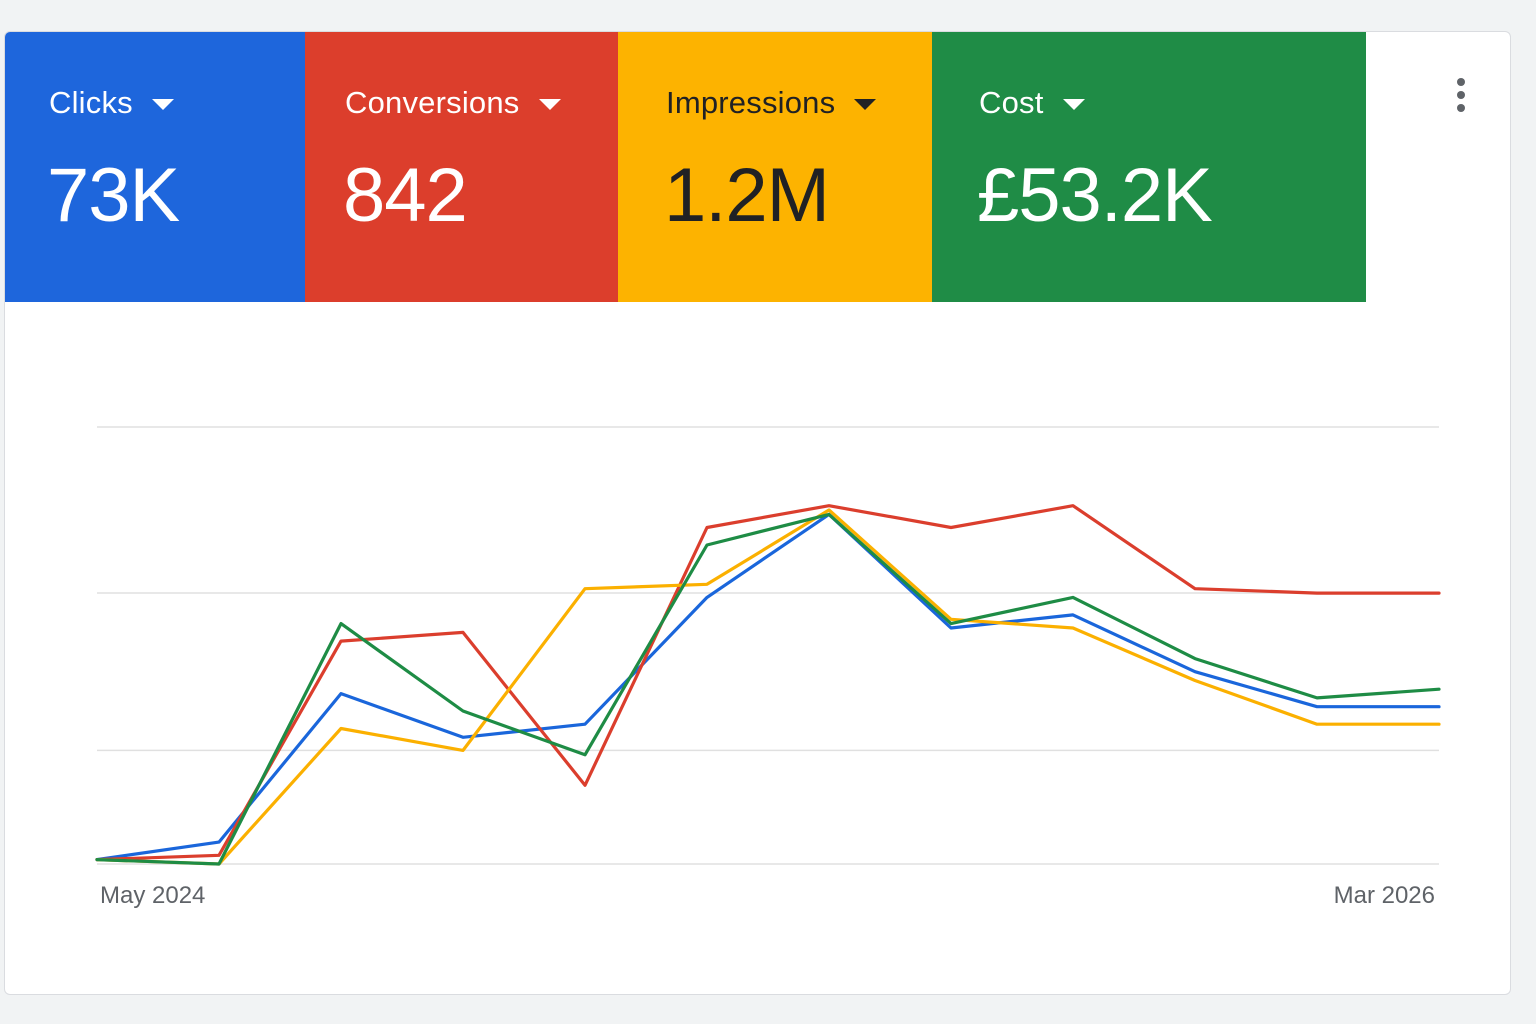 The width and height of the screenshot is (1536, 1024). I want to click on metric-tile-cost: Cost £53.2K, so click(1149, 167).